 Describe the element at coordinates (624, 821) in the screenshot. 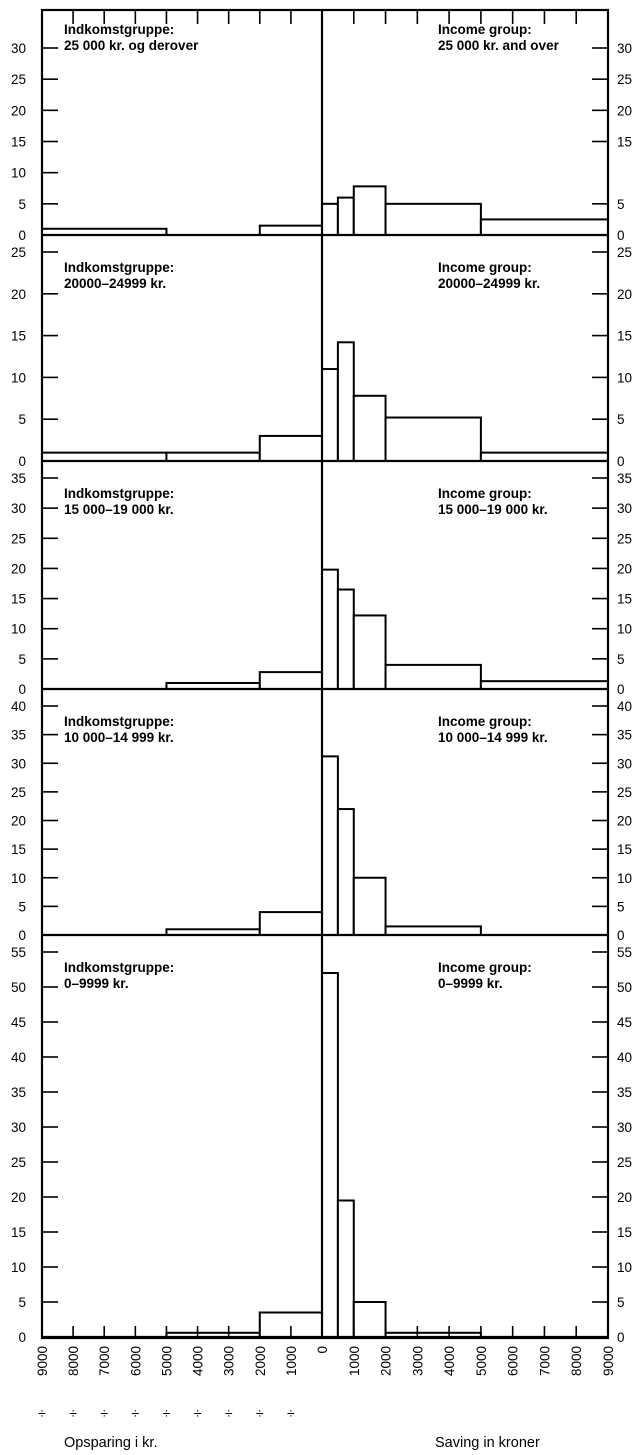

I see `ytick-label-right-p3-4: 20` at that location.